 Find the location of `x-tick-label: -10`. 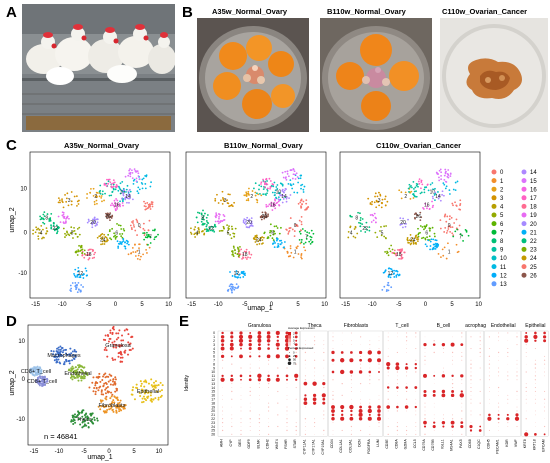

x-tick-label: -10 is located at coordinates (218, 305).